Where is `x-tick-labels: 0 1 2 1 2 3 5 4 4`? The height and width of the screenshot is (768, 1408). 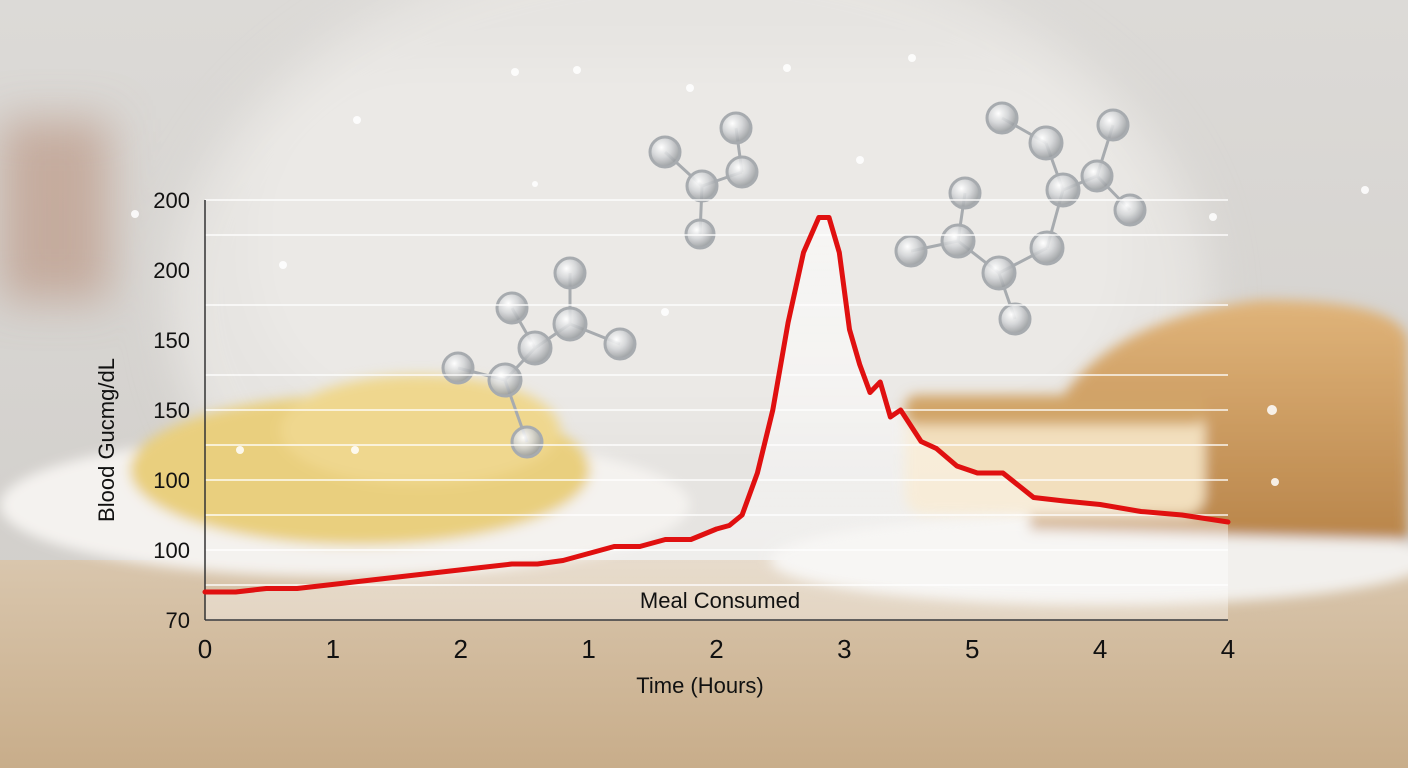
x-tick-labels: 0 1 2 1 2 3 5 4 4 is located at coordinates (716, 649).